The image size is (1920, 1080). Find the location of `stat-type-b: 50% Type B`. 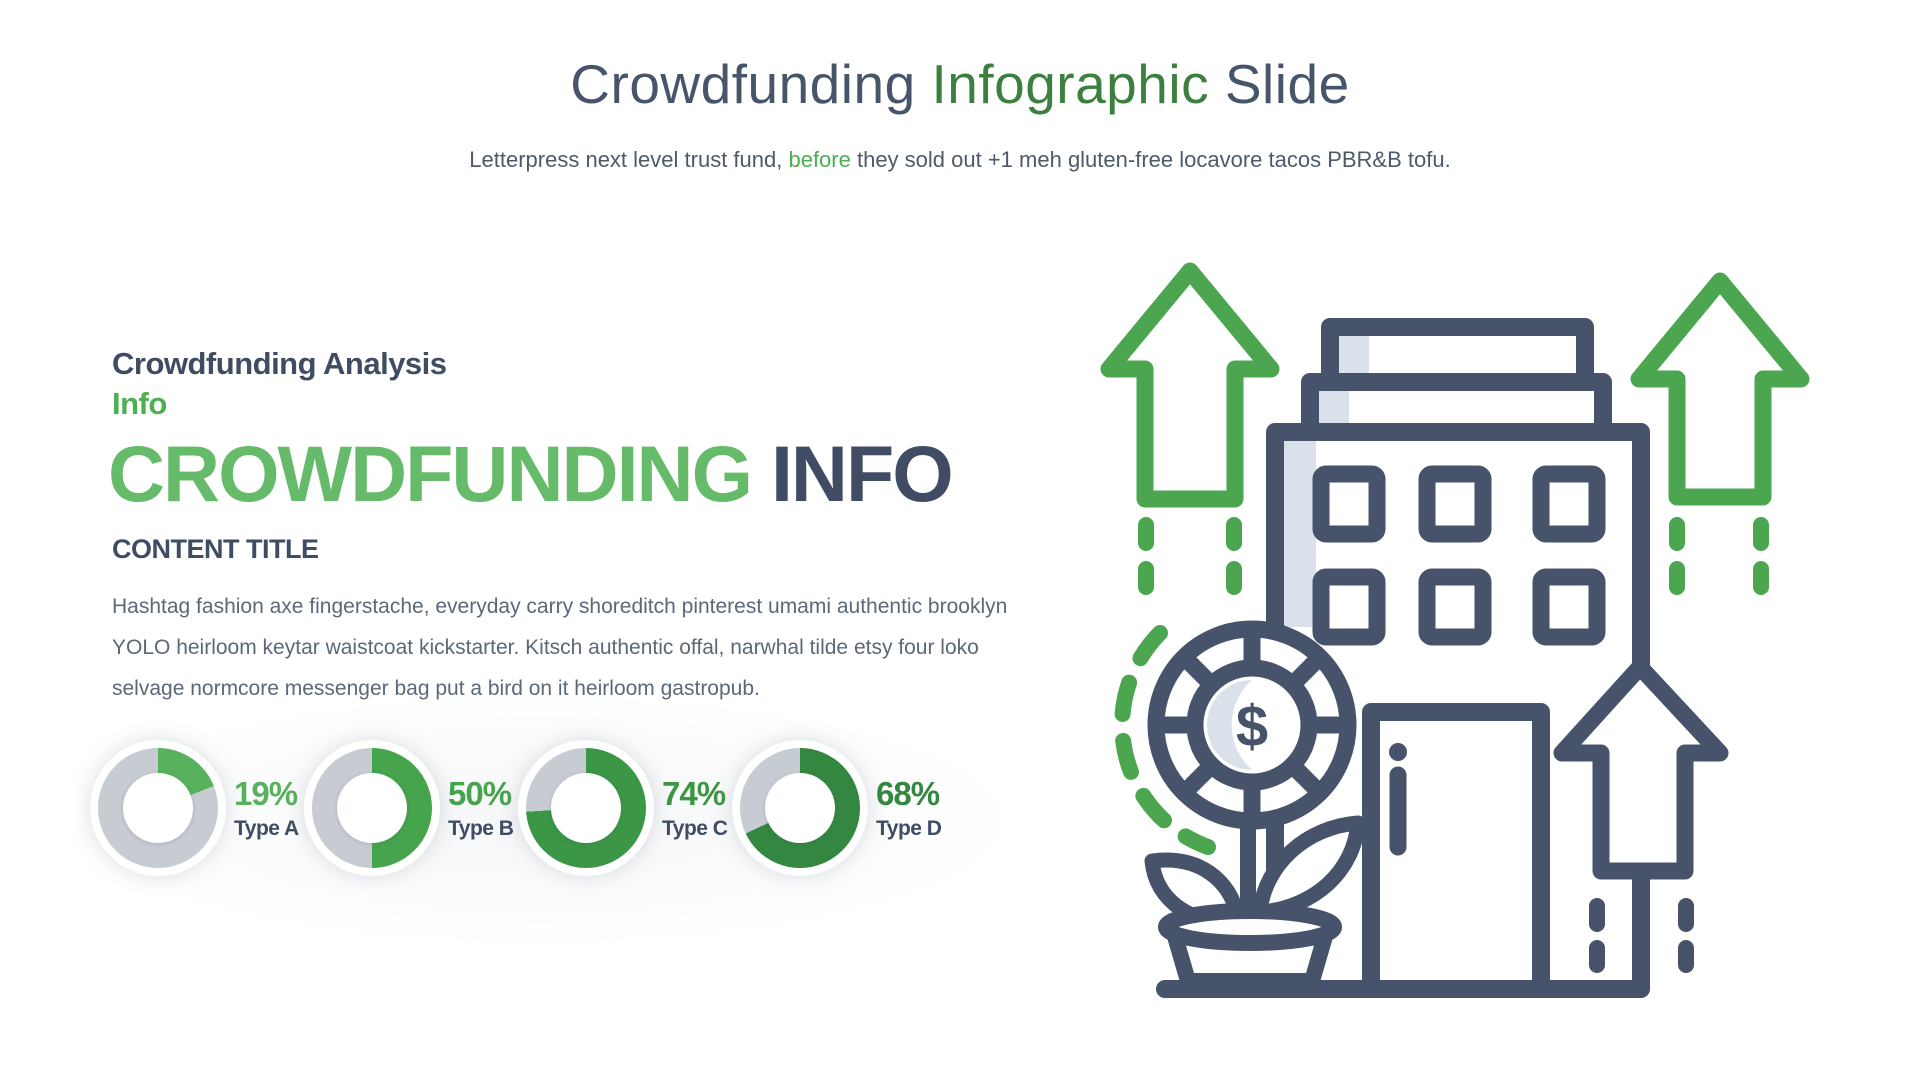

stat-type-b: 50% Type B is located at coordinates (419, 808).